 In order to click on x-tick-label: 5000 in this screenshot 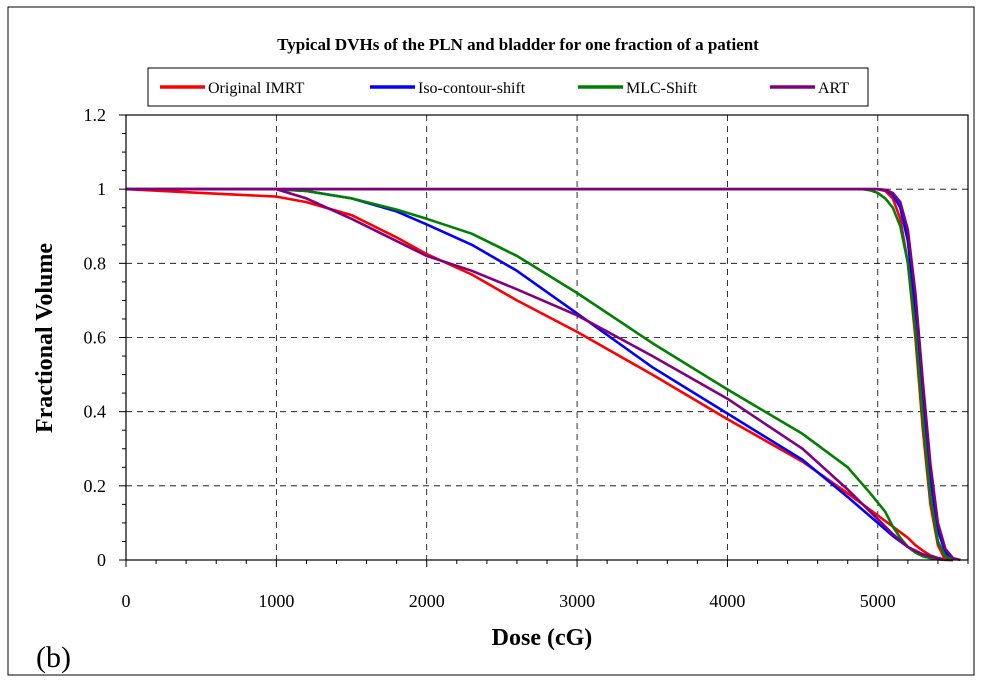, I will do `click(878, 601)`.